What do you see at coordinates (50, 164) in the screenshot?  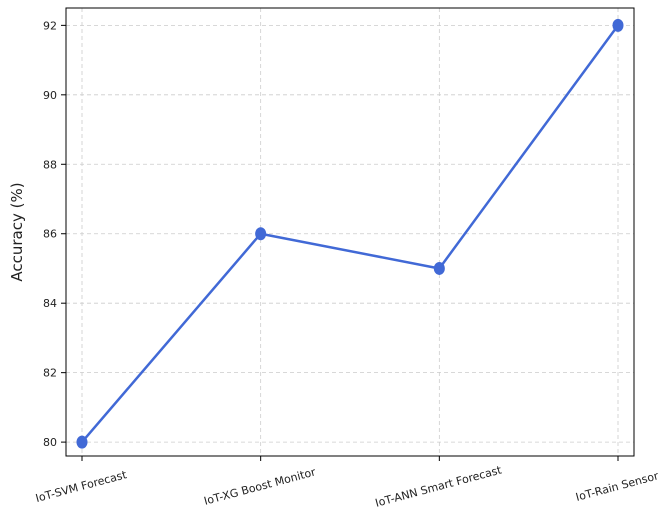 I see `y-tick-label: 88` at bounding box center [50, 164].